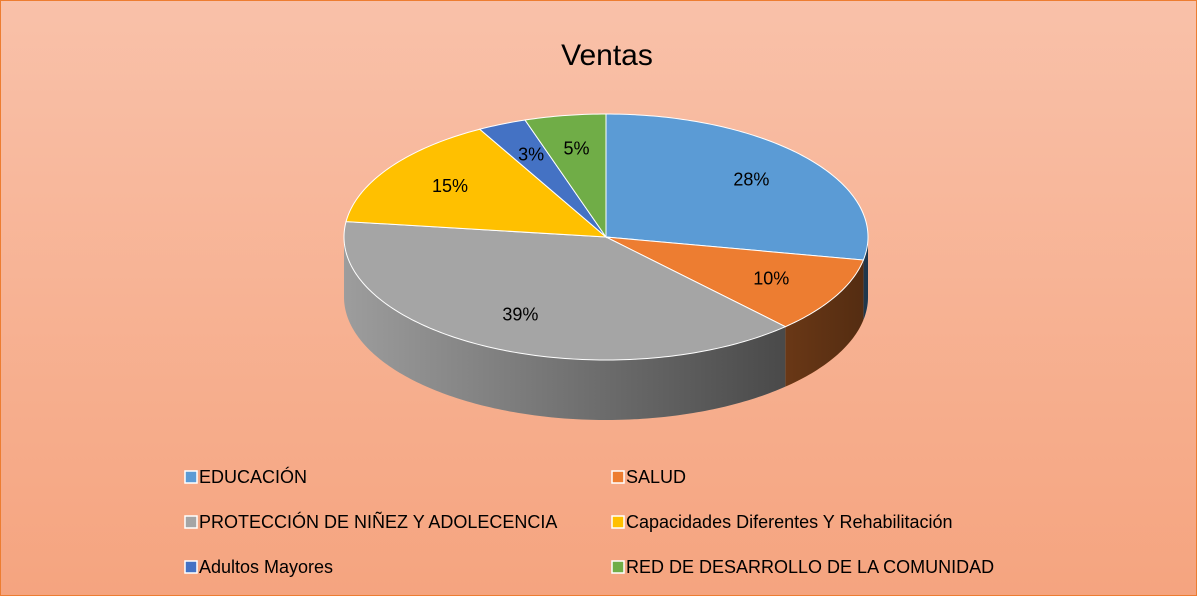 The image size is (1197, 596). What do you see at coordinates (253, 476) in the screenshot?
I see `legend-label: EDUCACIÓN` at bounding box center [253, 476].